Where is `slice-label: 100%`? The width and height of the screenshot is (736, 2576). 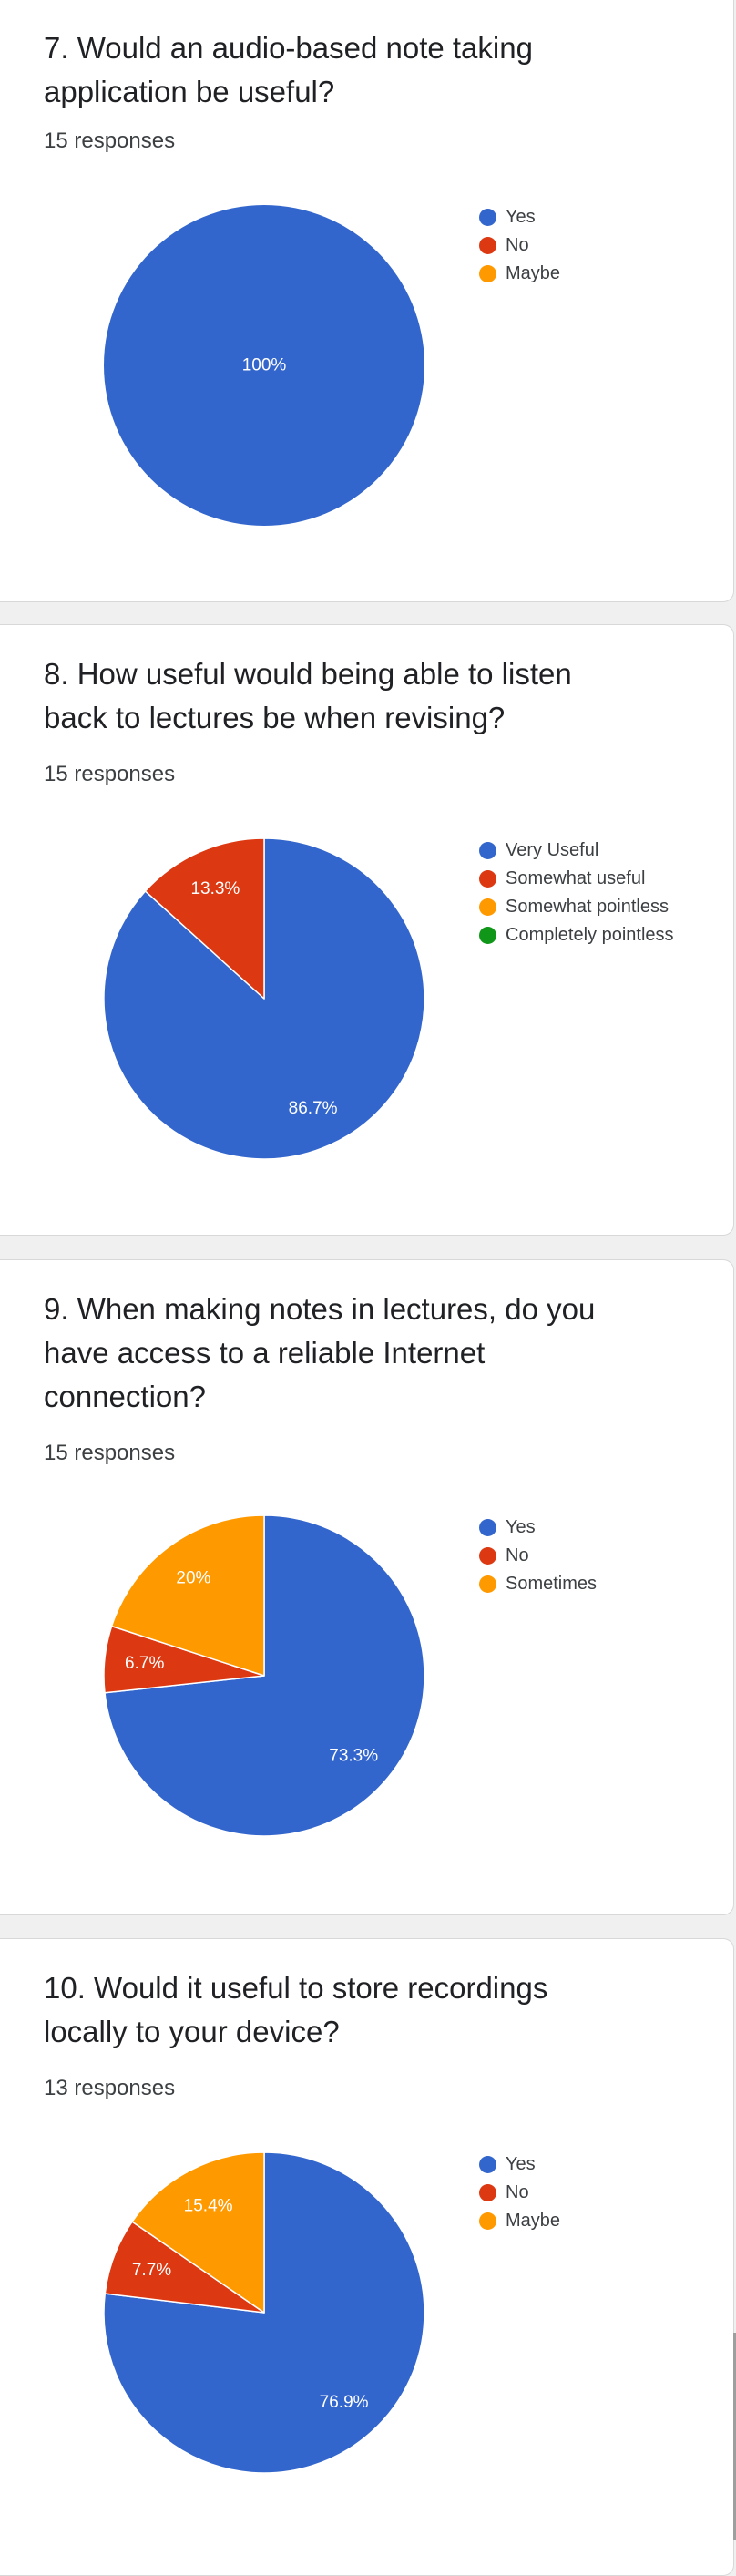
slice-label: 100% is located at coordinates (264, 365).